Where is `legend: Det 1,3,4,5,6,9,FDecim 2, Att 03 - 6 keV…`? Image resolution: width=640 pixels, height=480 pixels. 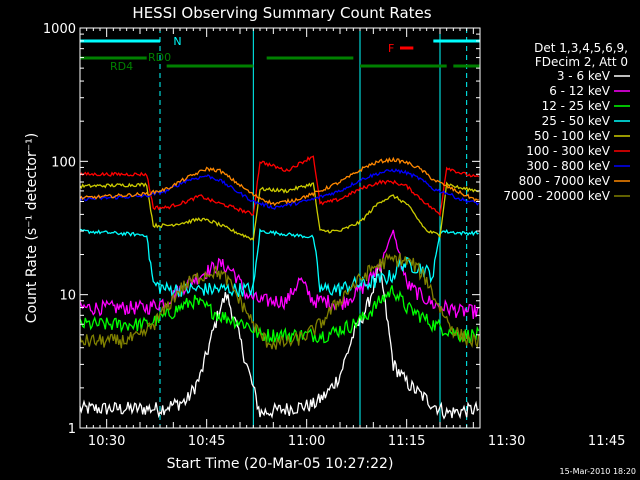
legend: Det 1,3,4,5,6,9,FDecim 2, Att 03 - 6 keV… is located at coordinates (566, 122).